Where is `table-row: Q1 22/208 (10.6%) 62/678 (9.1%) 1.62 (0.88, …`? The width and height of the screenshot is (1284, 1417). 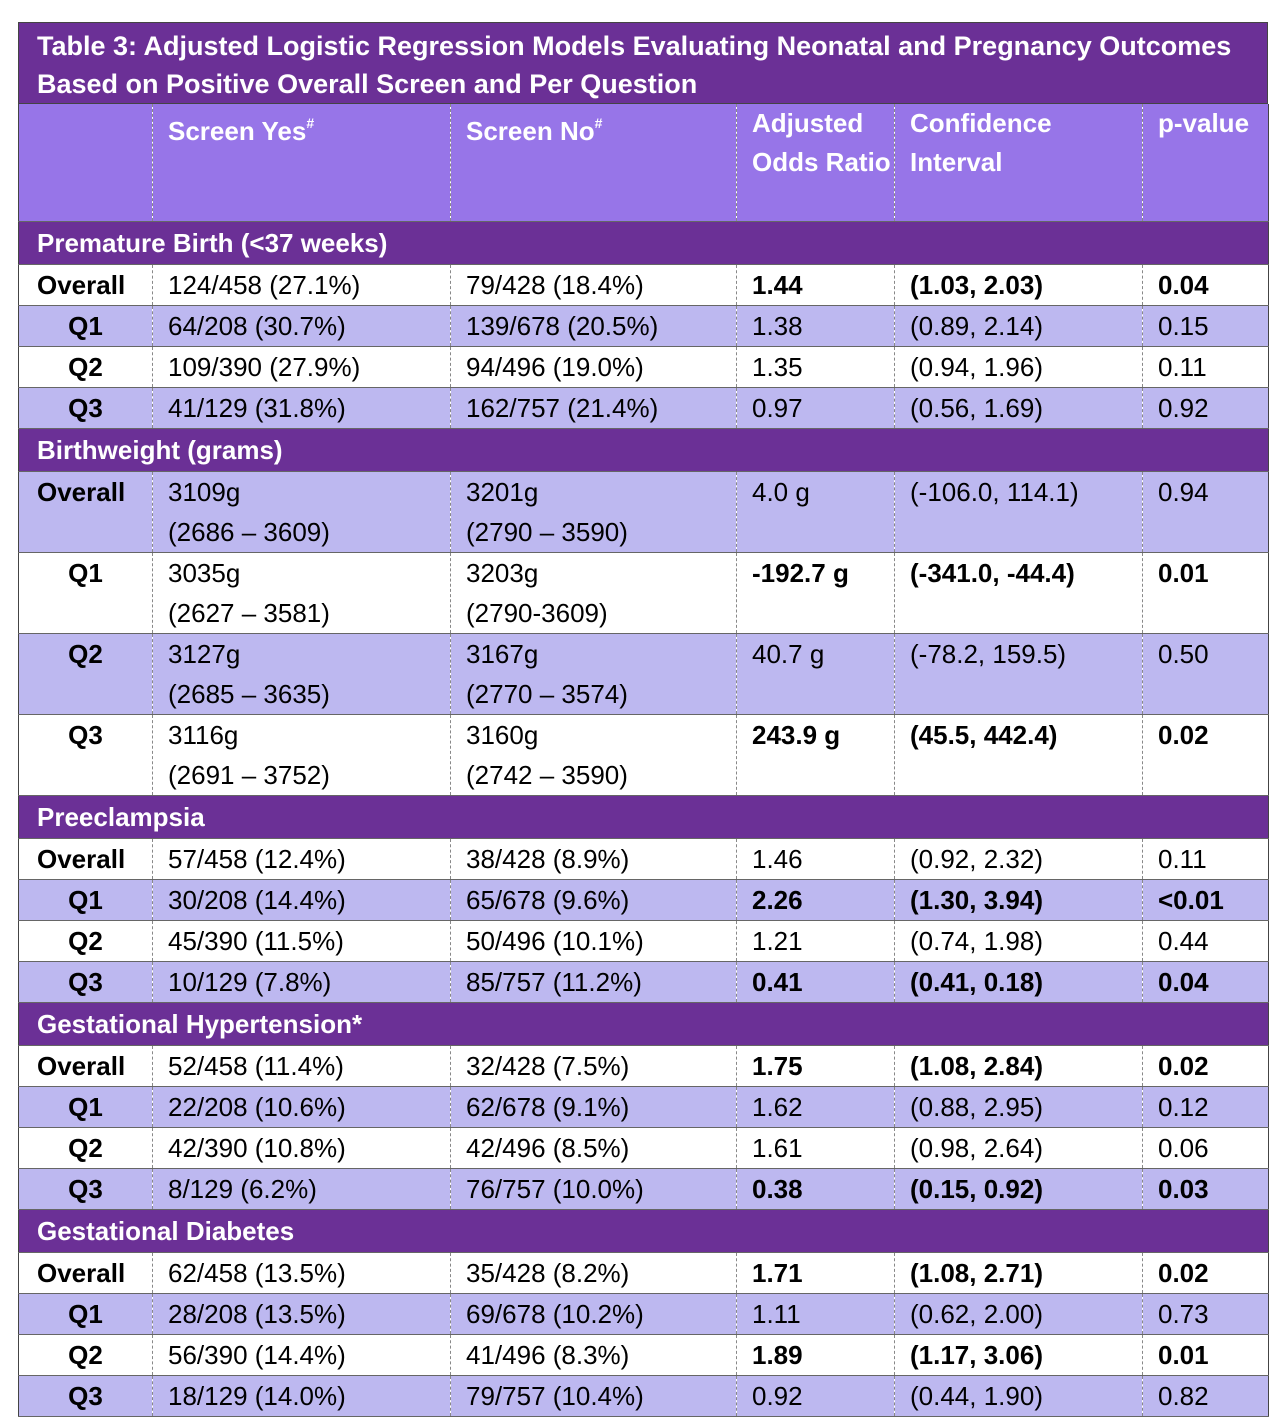 table-row: Q1 22/208 (10.6%) 62/678 (9.1%) 1.62 (0.88, … is located at coordinates (643, 1107).